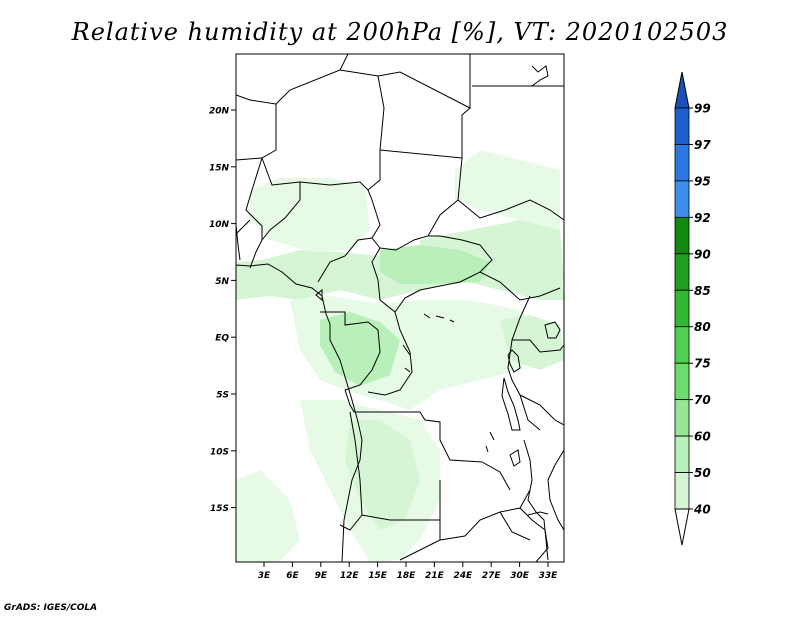  What do you see at coordinates (51, 608) in the screenshot?
I see `grads-credit: GrADS: IGES/COLA` at bounding box center [51, 608].